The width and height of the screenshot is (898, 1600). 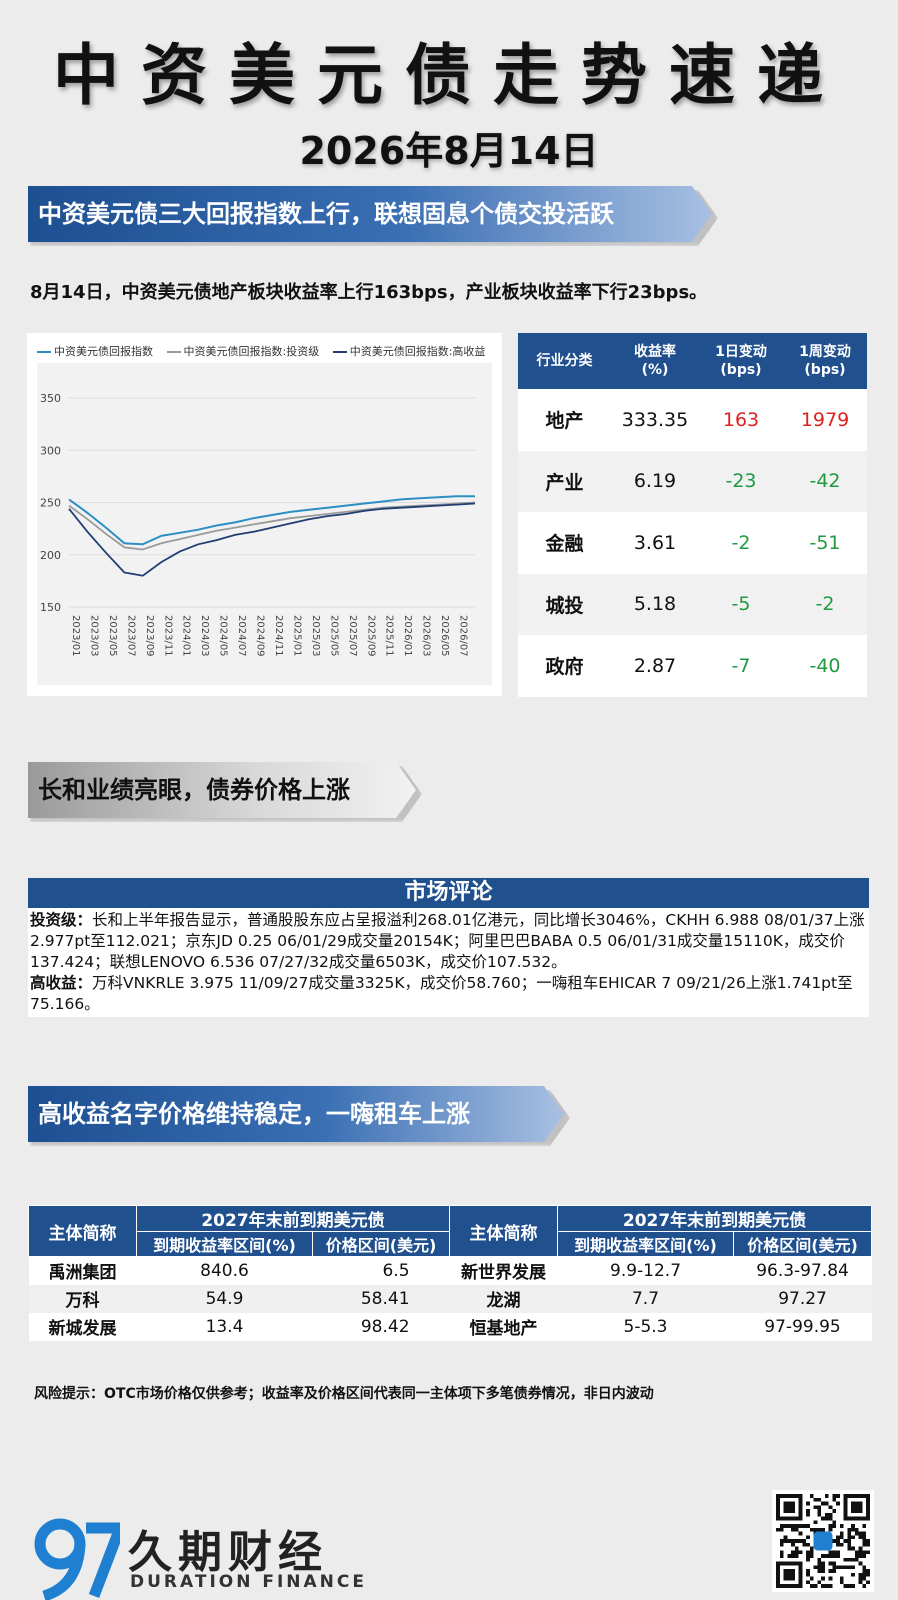 I want to click on brand-name-en: DURATION FINANCE, so click(x=249, y=1582).